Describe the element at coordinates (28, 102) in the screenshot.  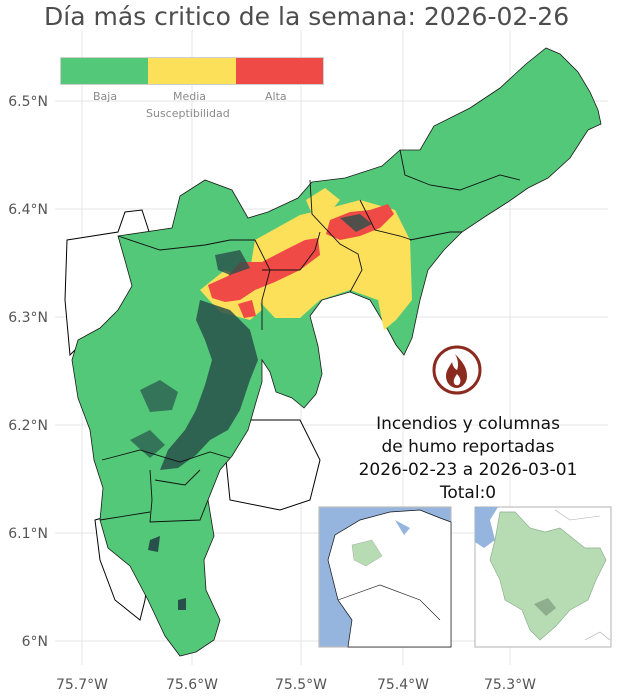
I see `y-tick-label: 6.5°N` at that location.